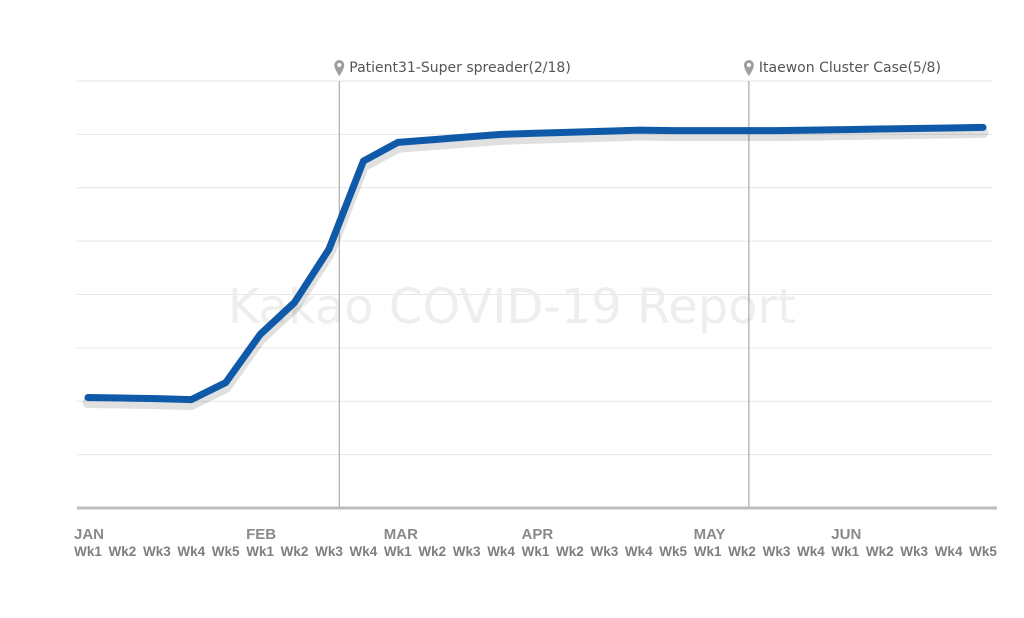 This screenshot has height=618, width=1024. What do you see at coordinates (850, 68) in the screenshot?
I see `event-label: Itaewon Cluster Case(5/8)` at bounding box center [850, 68].